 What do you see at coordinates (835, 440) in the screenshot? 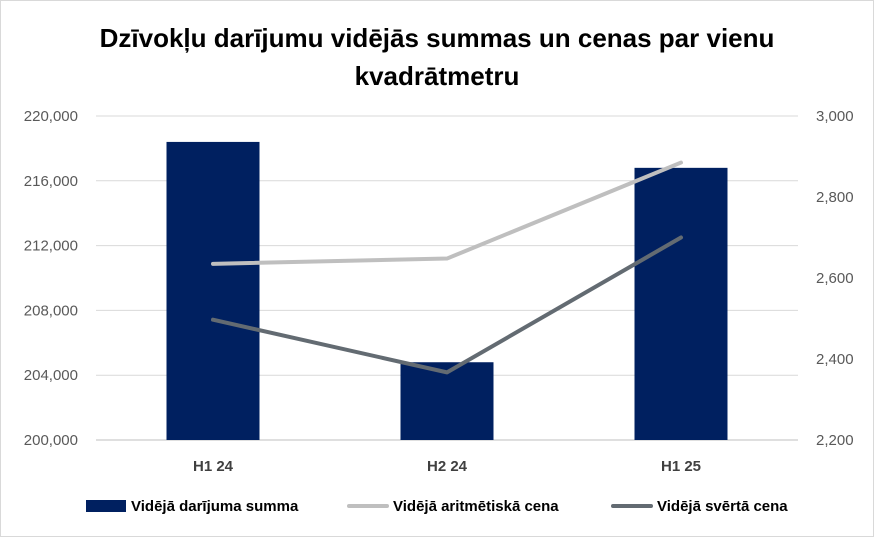
I see `right-axis-tick-label: 2,200` at bounding box center [835, 440].